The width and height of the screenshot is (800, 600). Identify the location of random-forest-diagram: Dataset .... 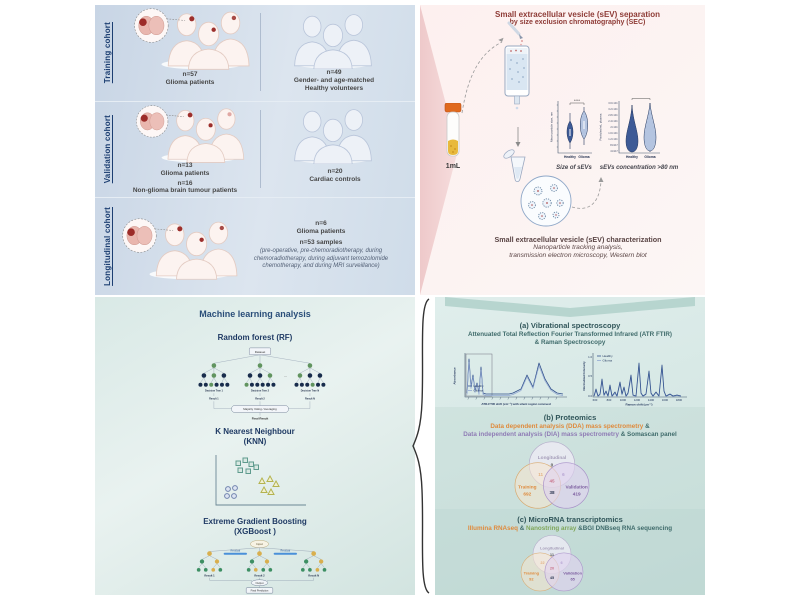
(262, 383).